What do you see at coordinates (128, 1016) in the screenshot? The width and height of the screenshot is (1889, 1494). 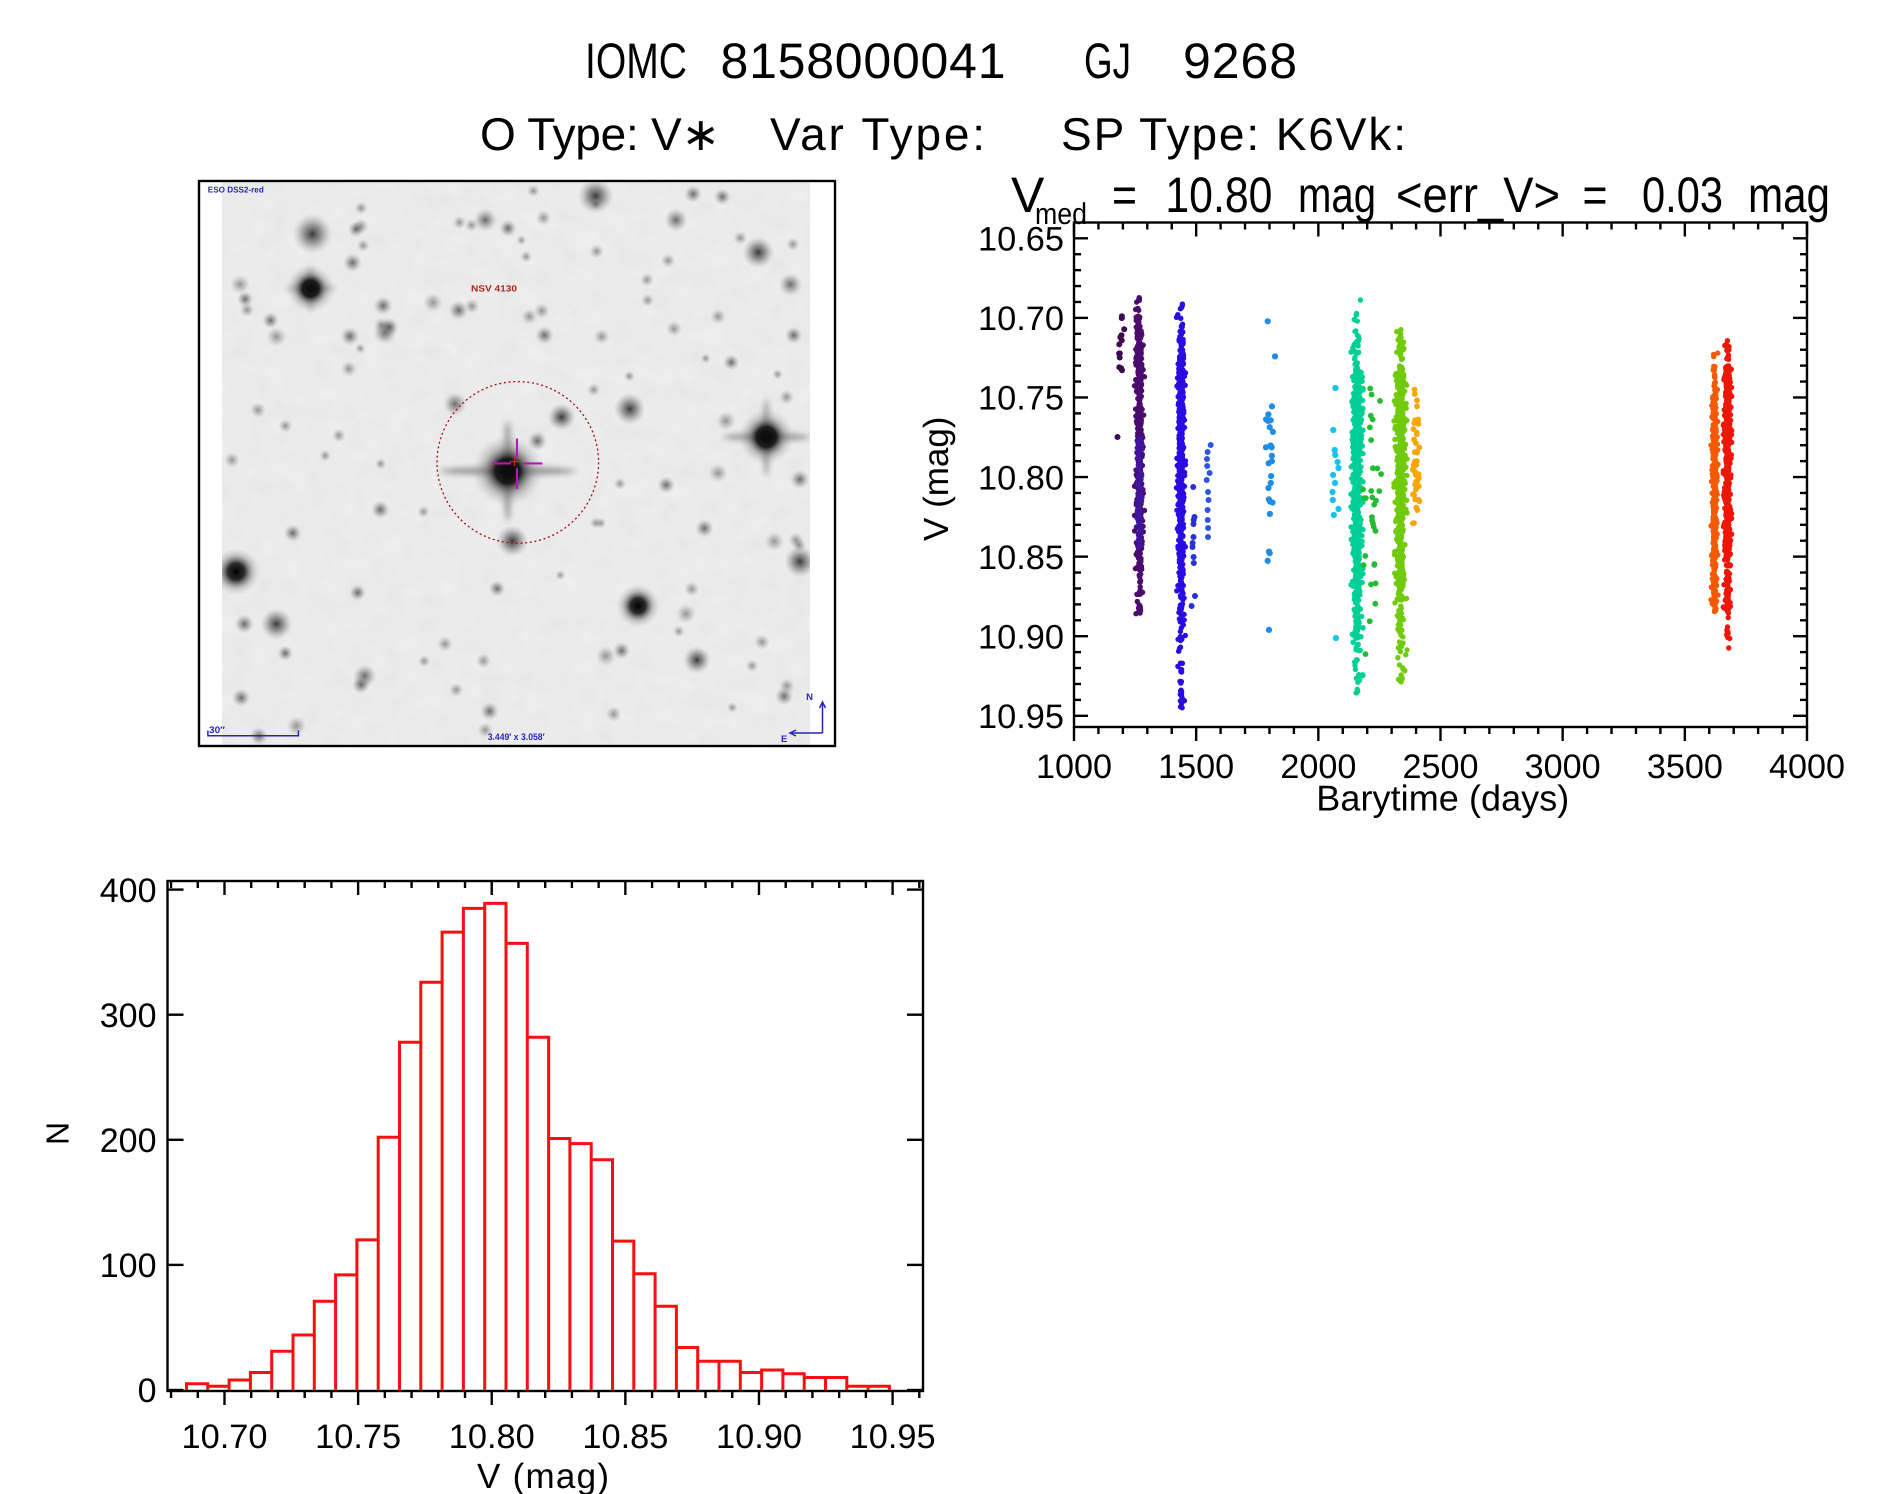 I see `svg-text: 300` at bounding box center [128, 1016].